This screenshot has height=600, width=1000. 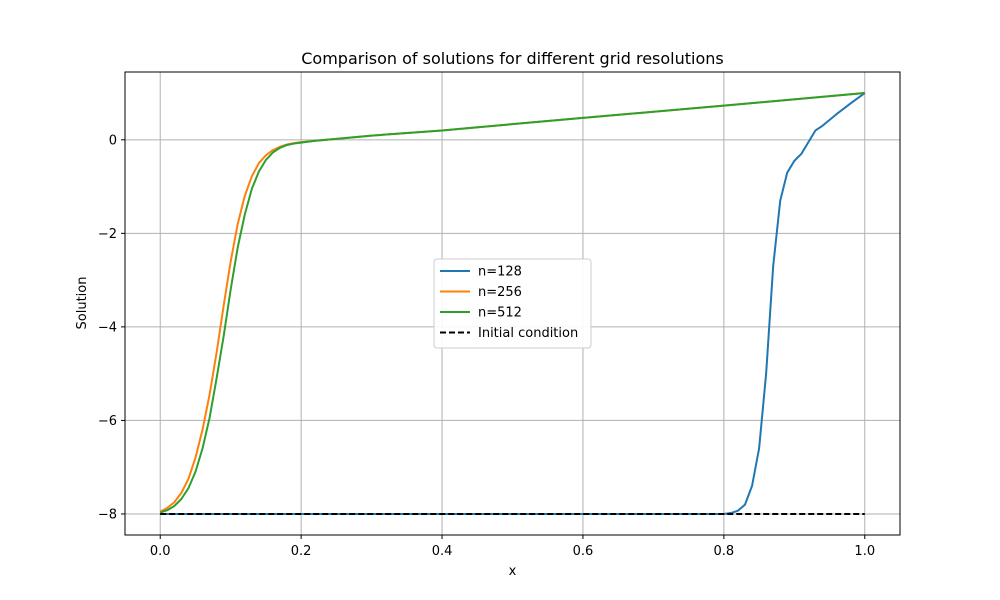 What do you see at coordinates (724, 551) in the screenshot?
I see `x-tick-label: 0.8` at bounding box center [724, 551].